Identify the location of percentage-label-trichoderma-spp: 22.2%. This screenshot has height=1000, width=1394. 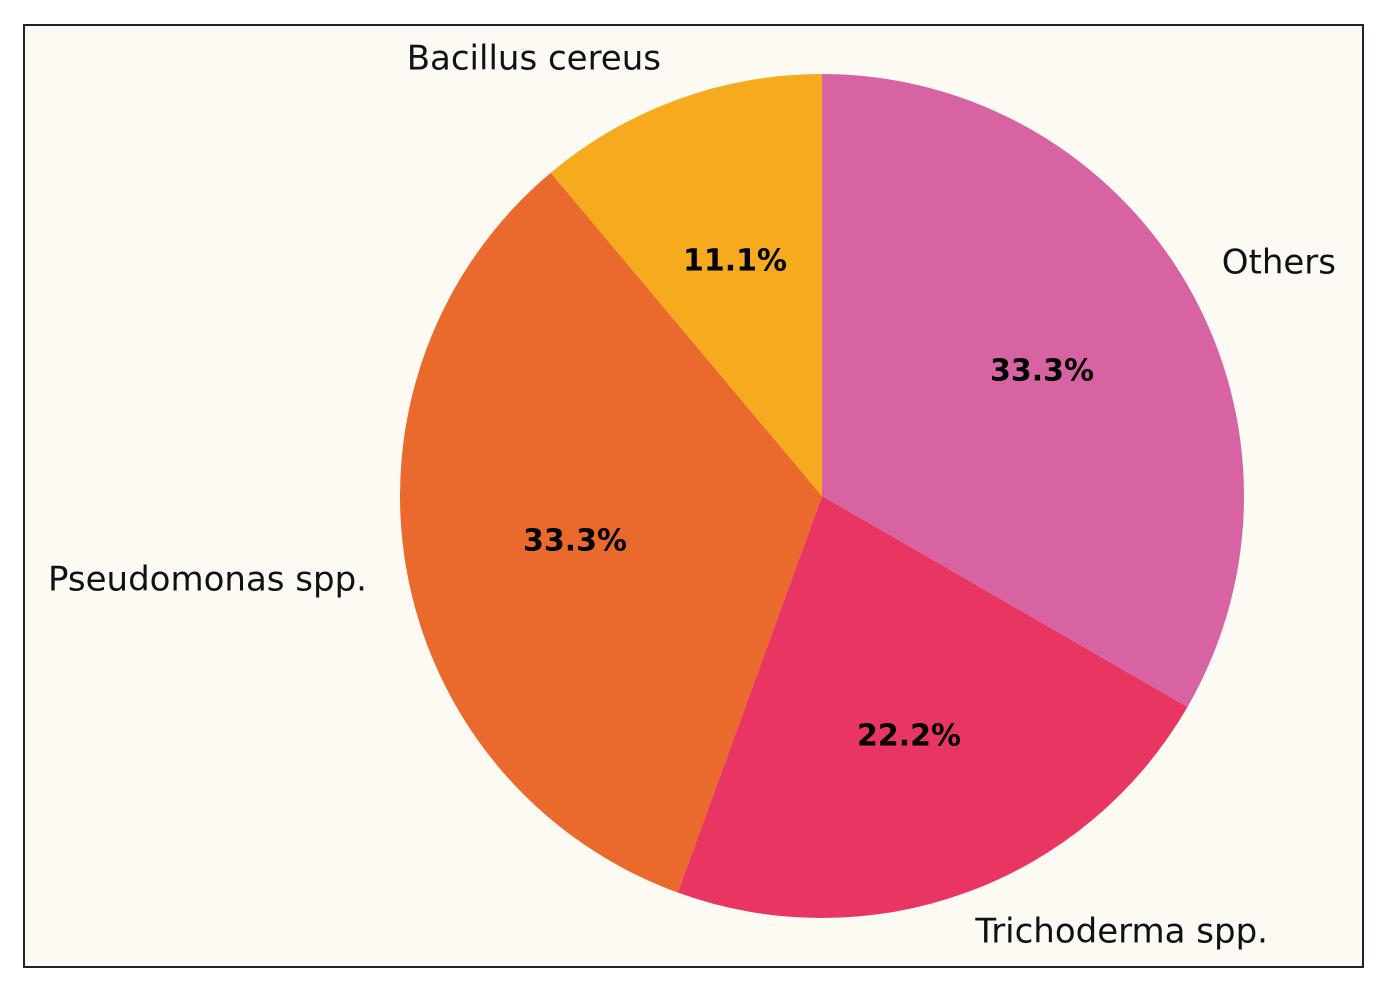
(909, 736).